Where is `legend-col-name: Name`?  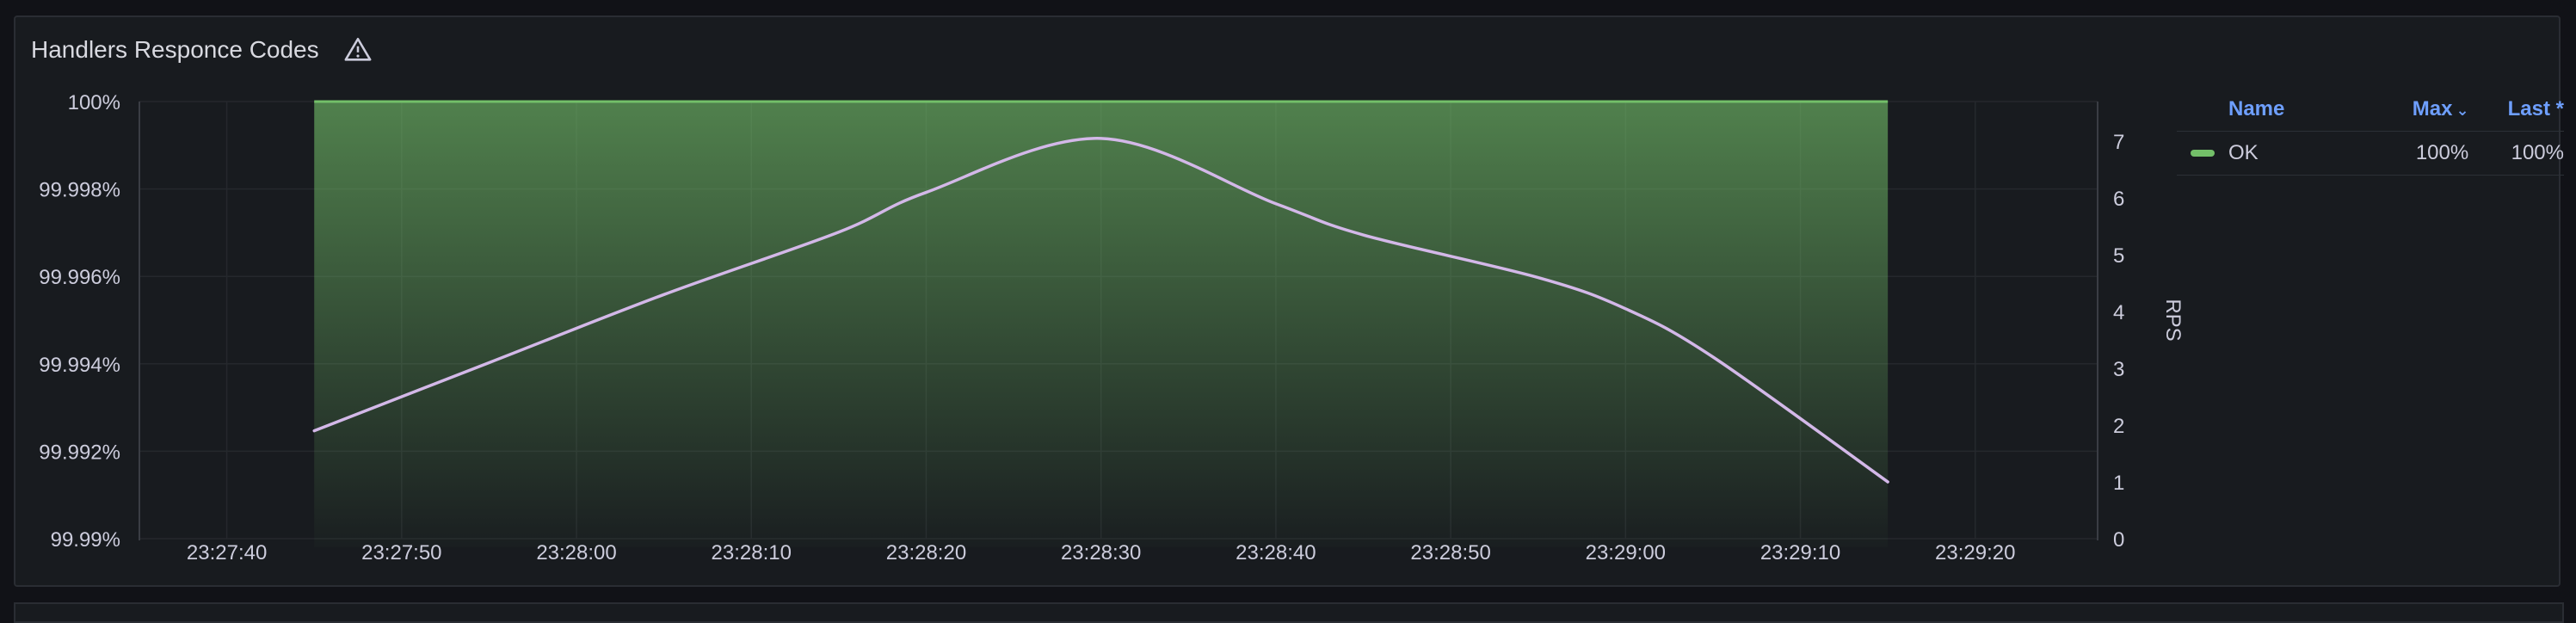
legend-col-name: Name is located at coordinates (2256, 108).